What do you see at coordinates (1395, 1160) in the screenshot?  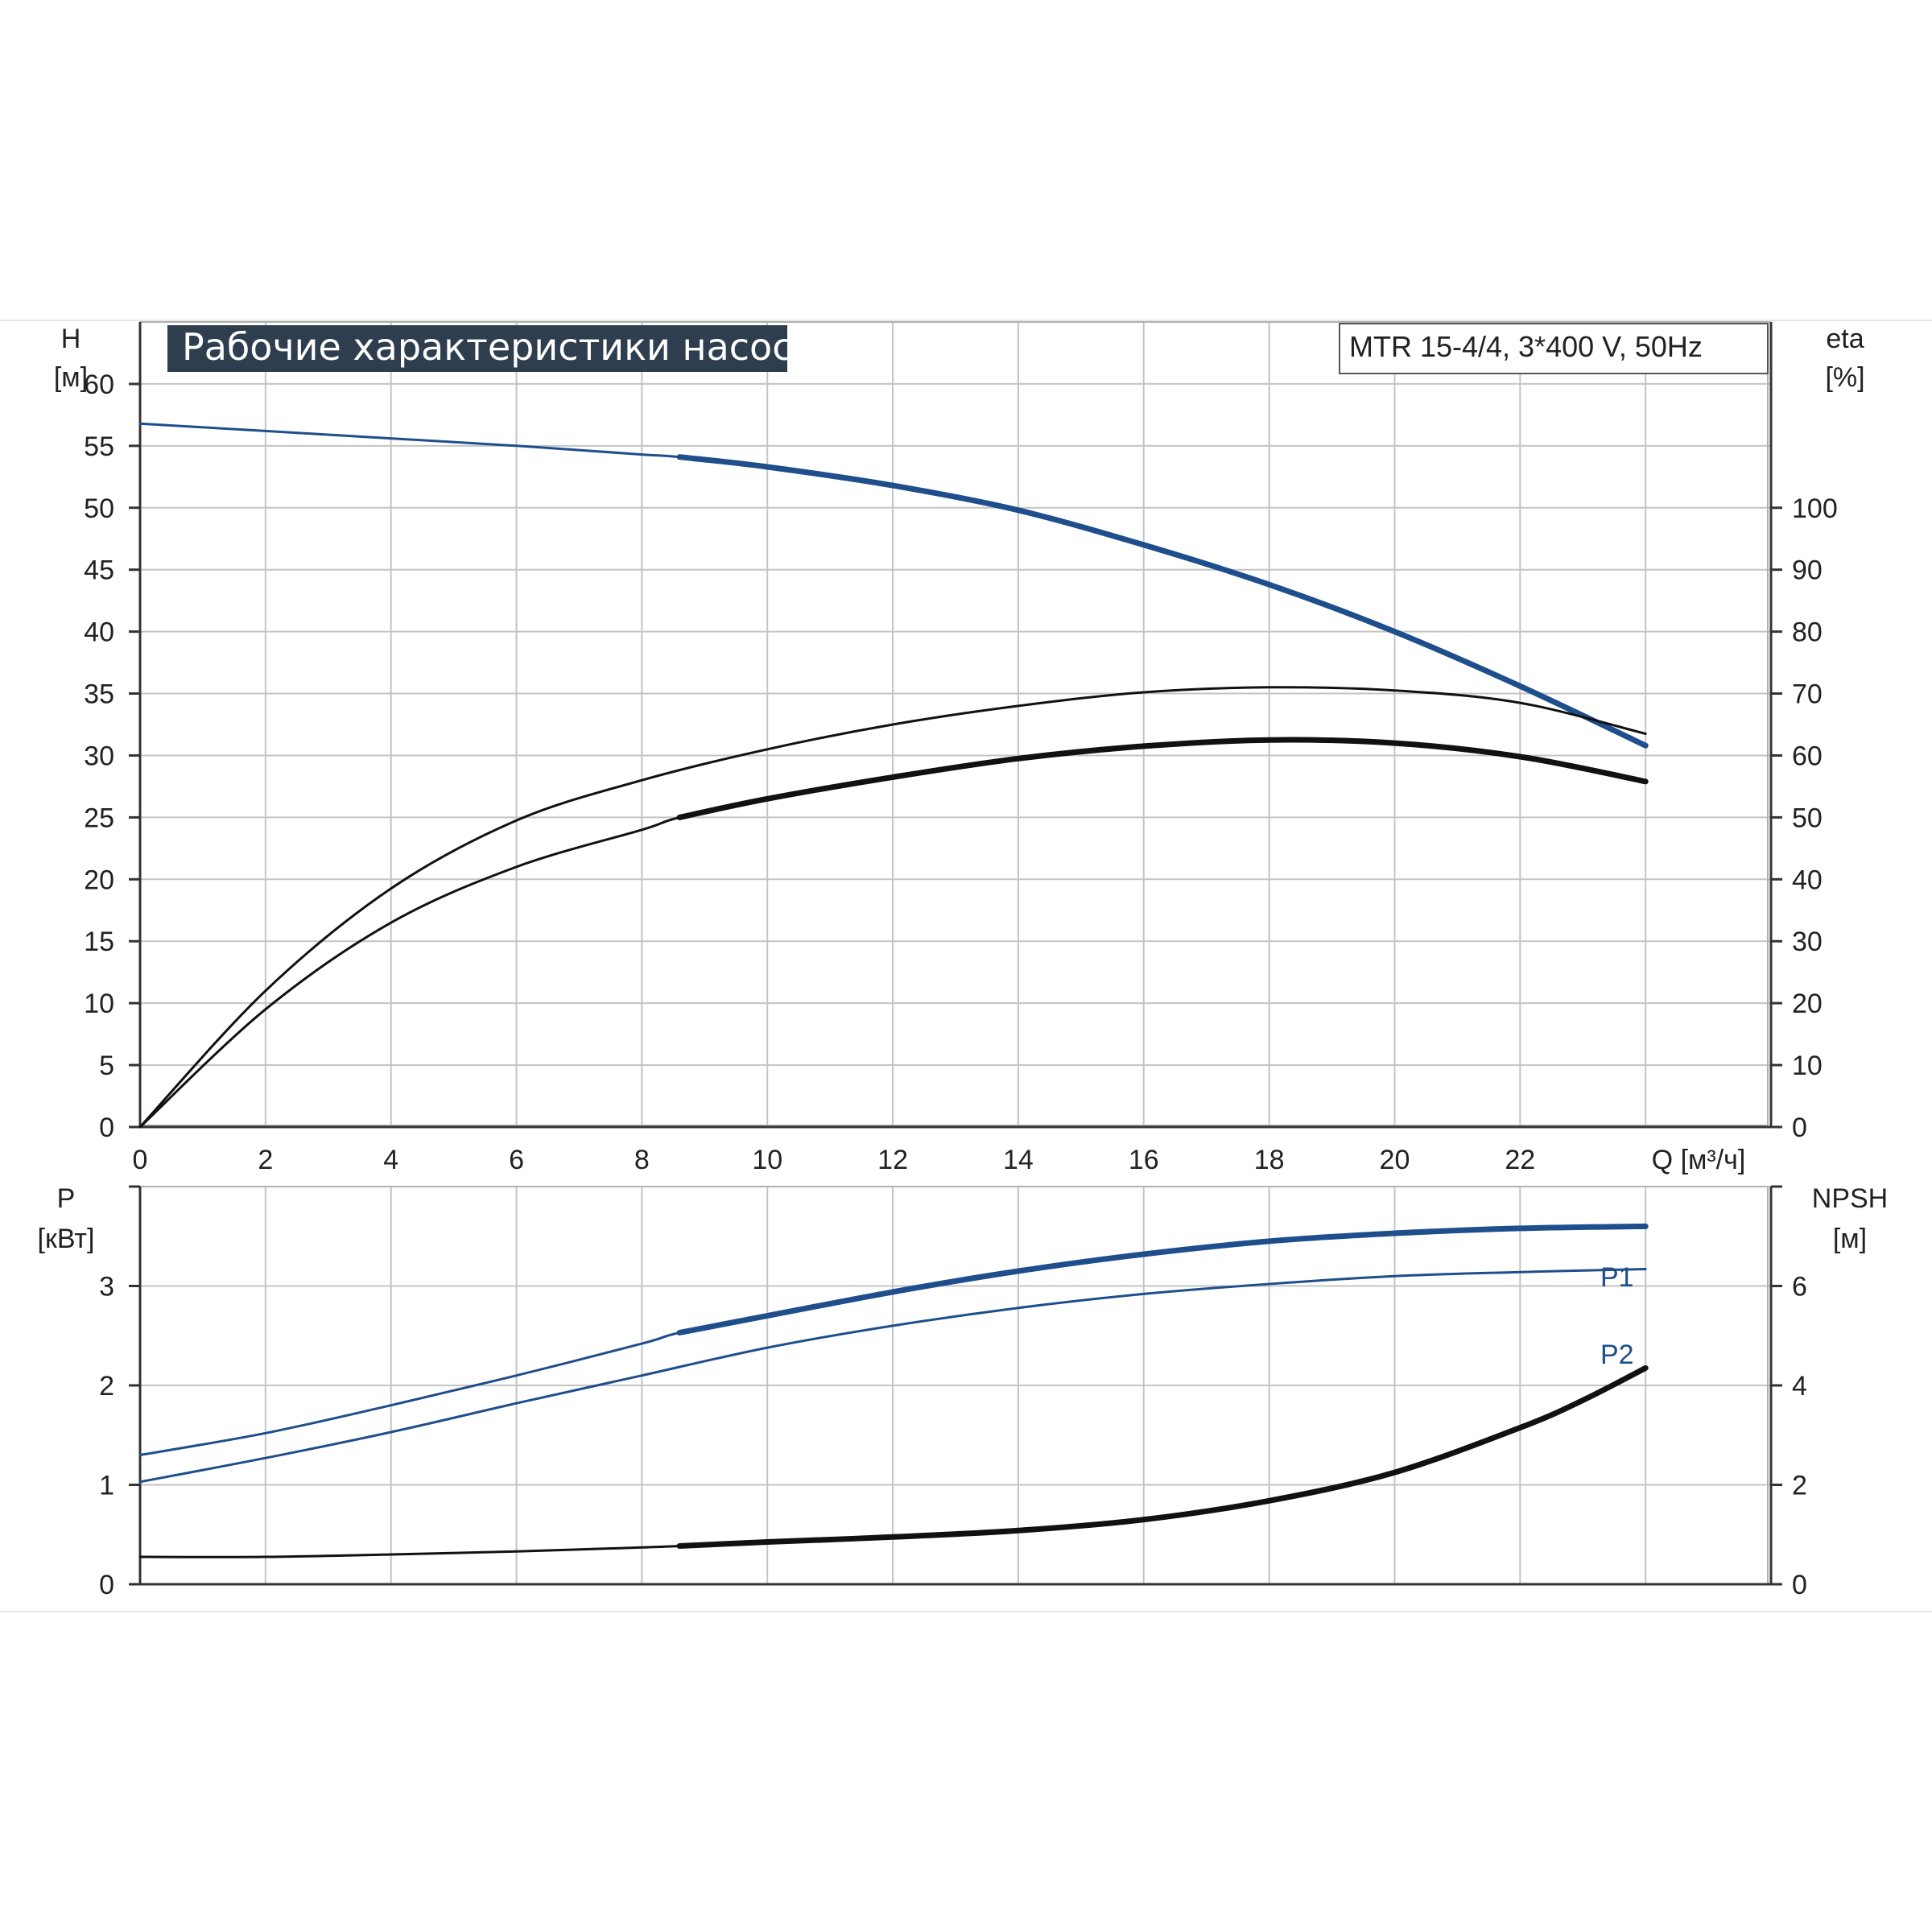 I see `x-tick-label: 20` at bounding box center [1395, 1160].